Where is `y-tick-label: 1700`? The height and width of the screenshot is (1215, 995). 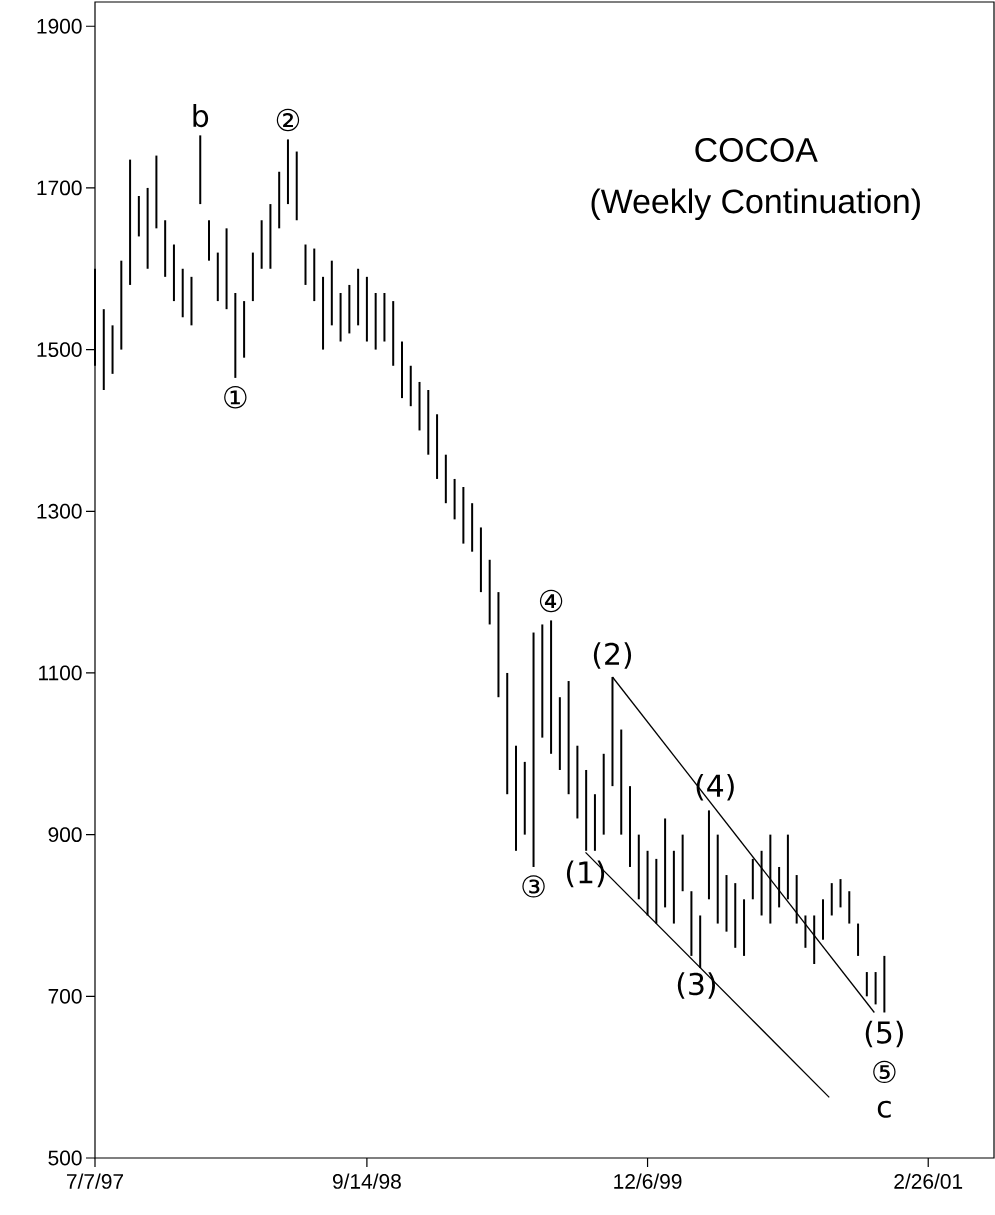 y-tick-label: 1700 is located at coordinates (59, 188).